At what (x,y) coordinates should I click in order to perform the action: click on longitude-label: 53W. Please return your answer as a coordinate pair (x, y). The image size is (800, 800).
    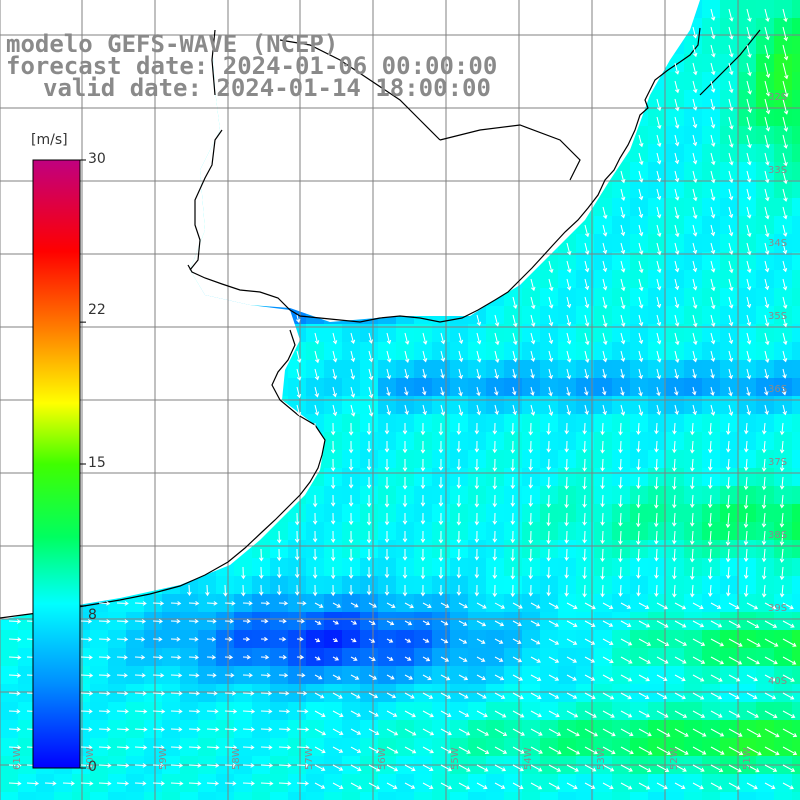
    Looking at the image, I should click on (601, 758).